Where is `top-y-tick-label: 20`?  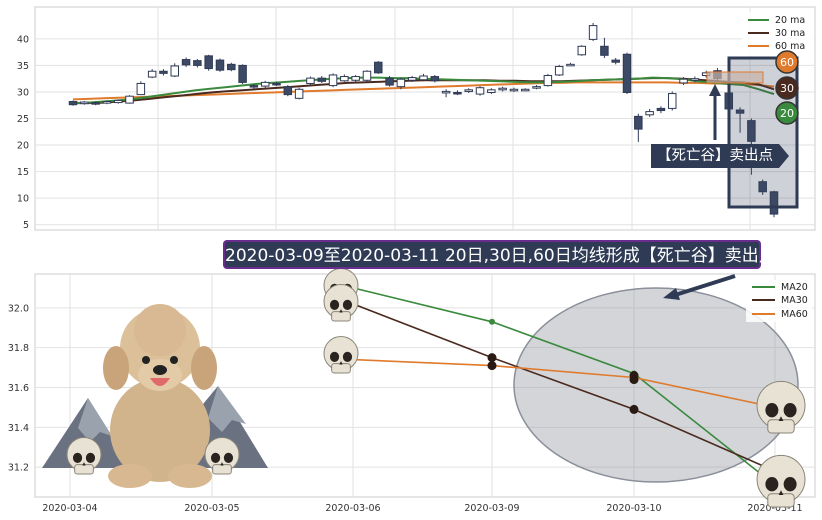 top-y-tick-label: 20 is located at coordinates (23, 146).